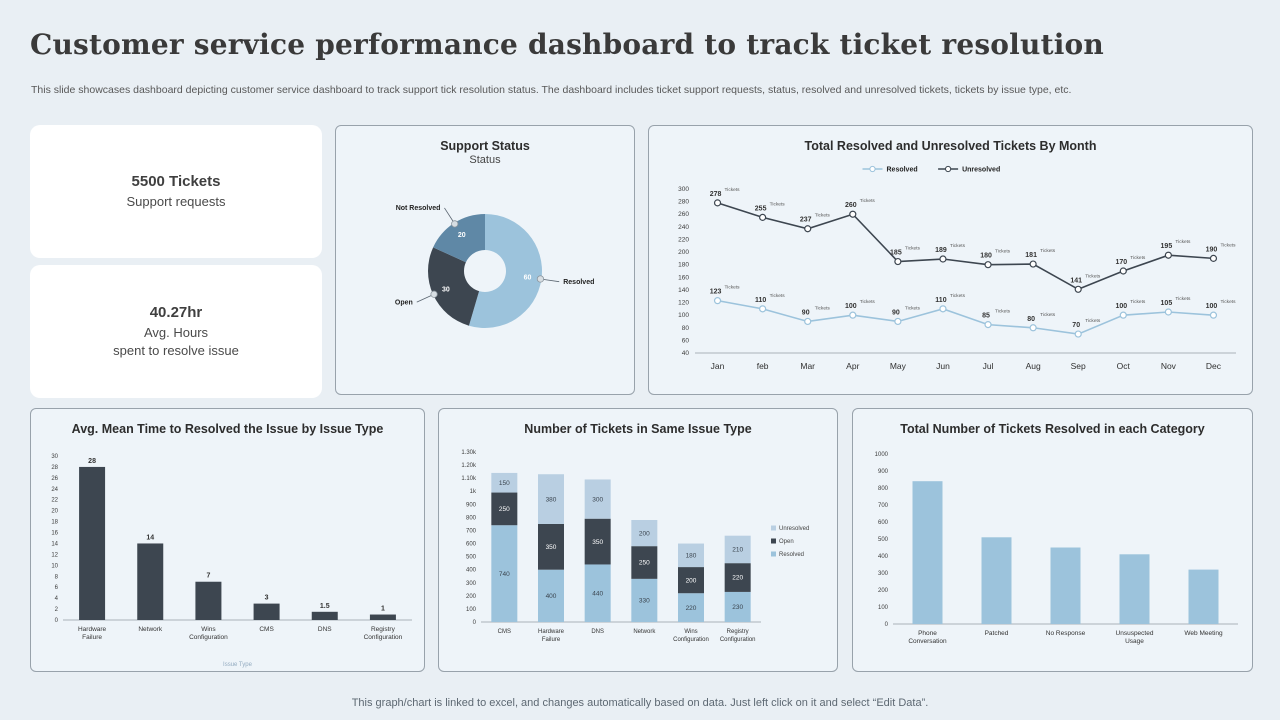 Image resolution: width=1280 pixels, height=720 pixels. I want to click on svg-text: Mar, so click(807, 366).